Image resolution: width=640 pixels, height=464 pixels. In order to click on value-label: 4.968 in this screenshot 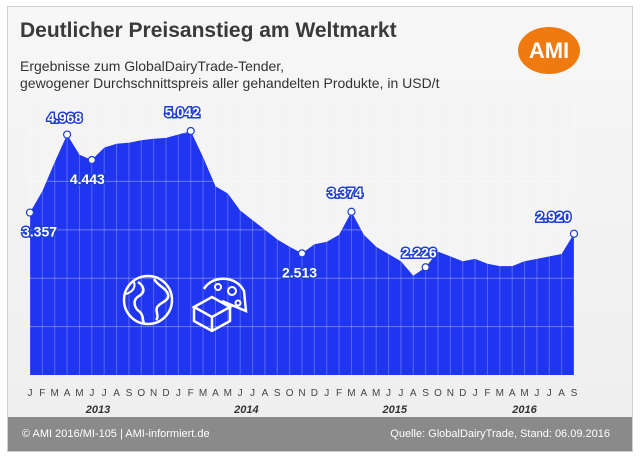, I will do `click(64, 118)`.